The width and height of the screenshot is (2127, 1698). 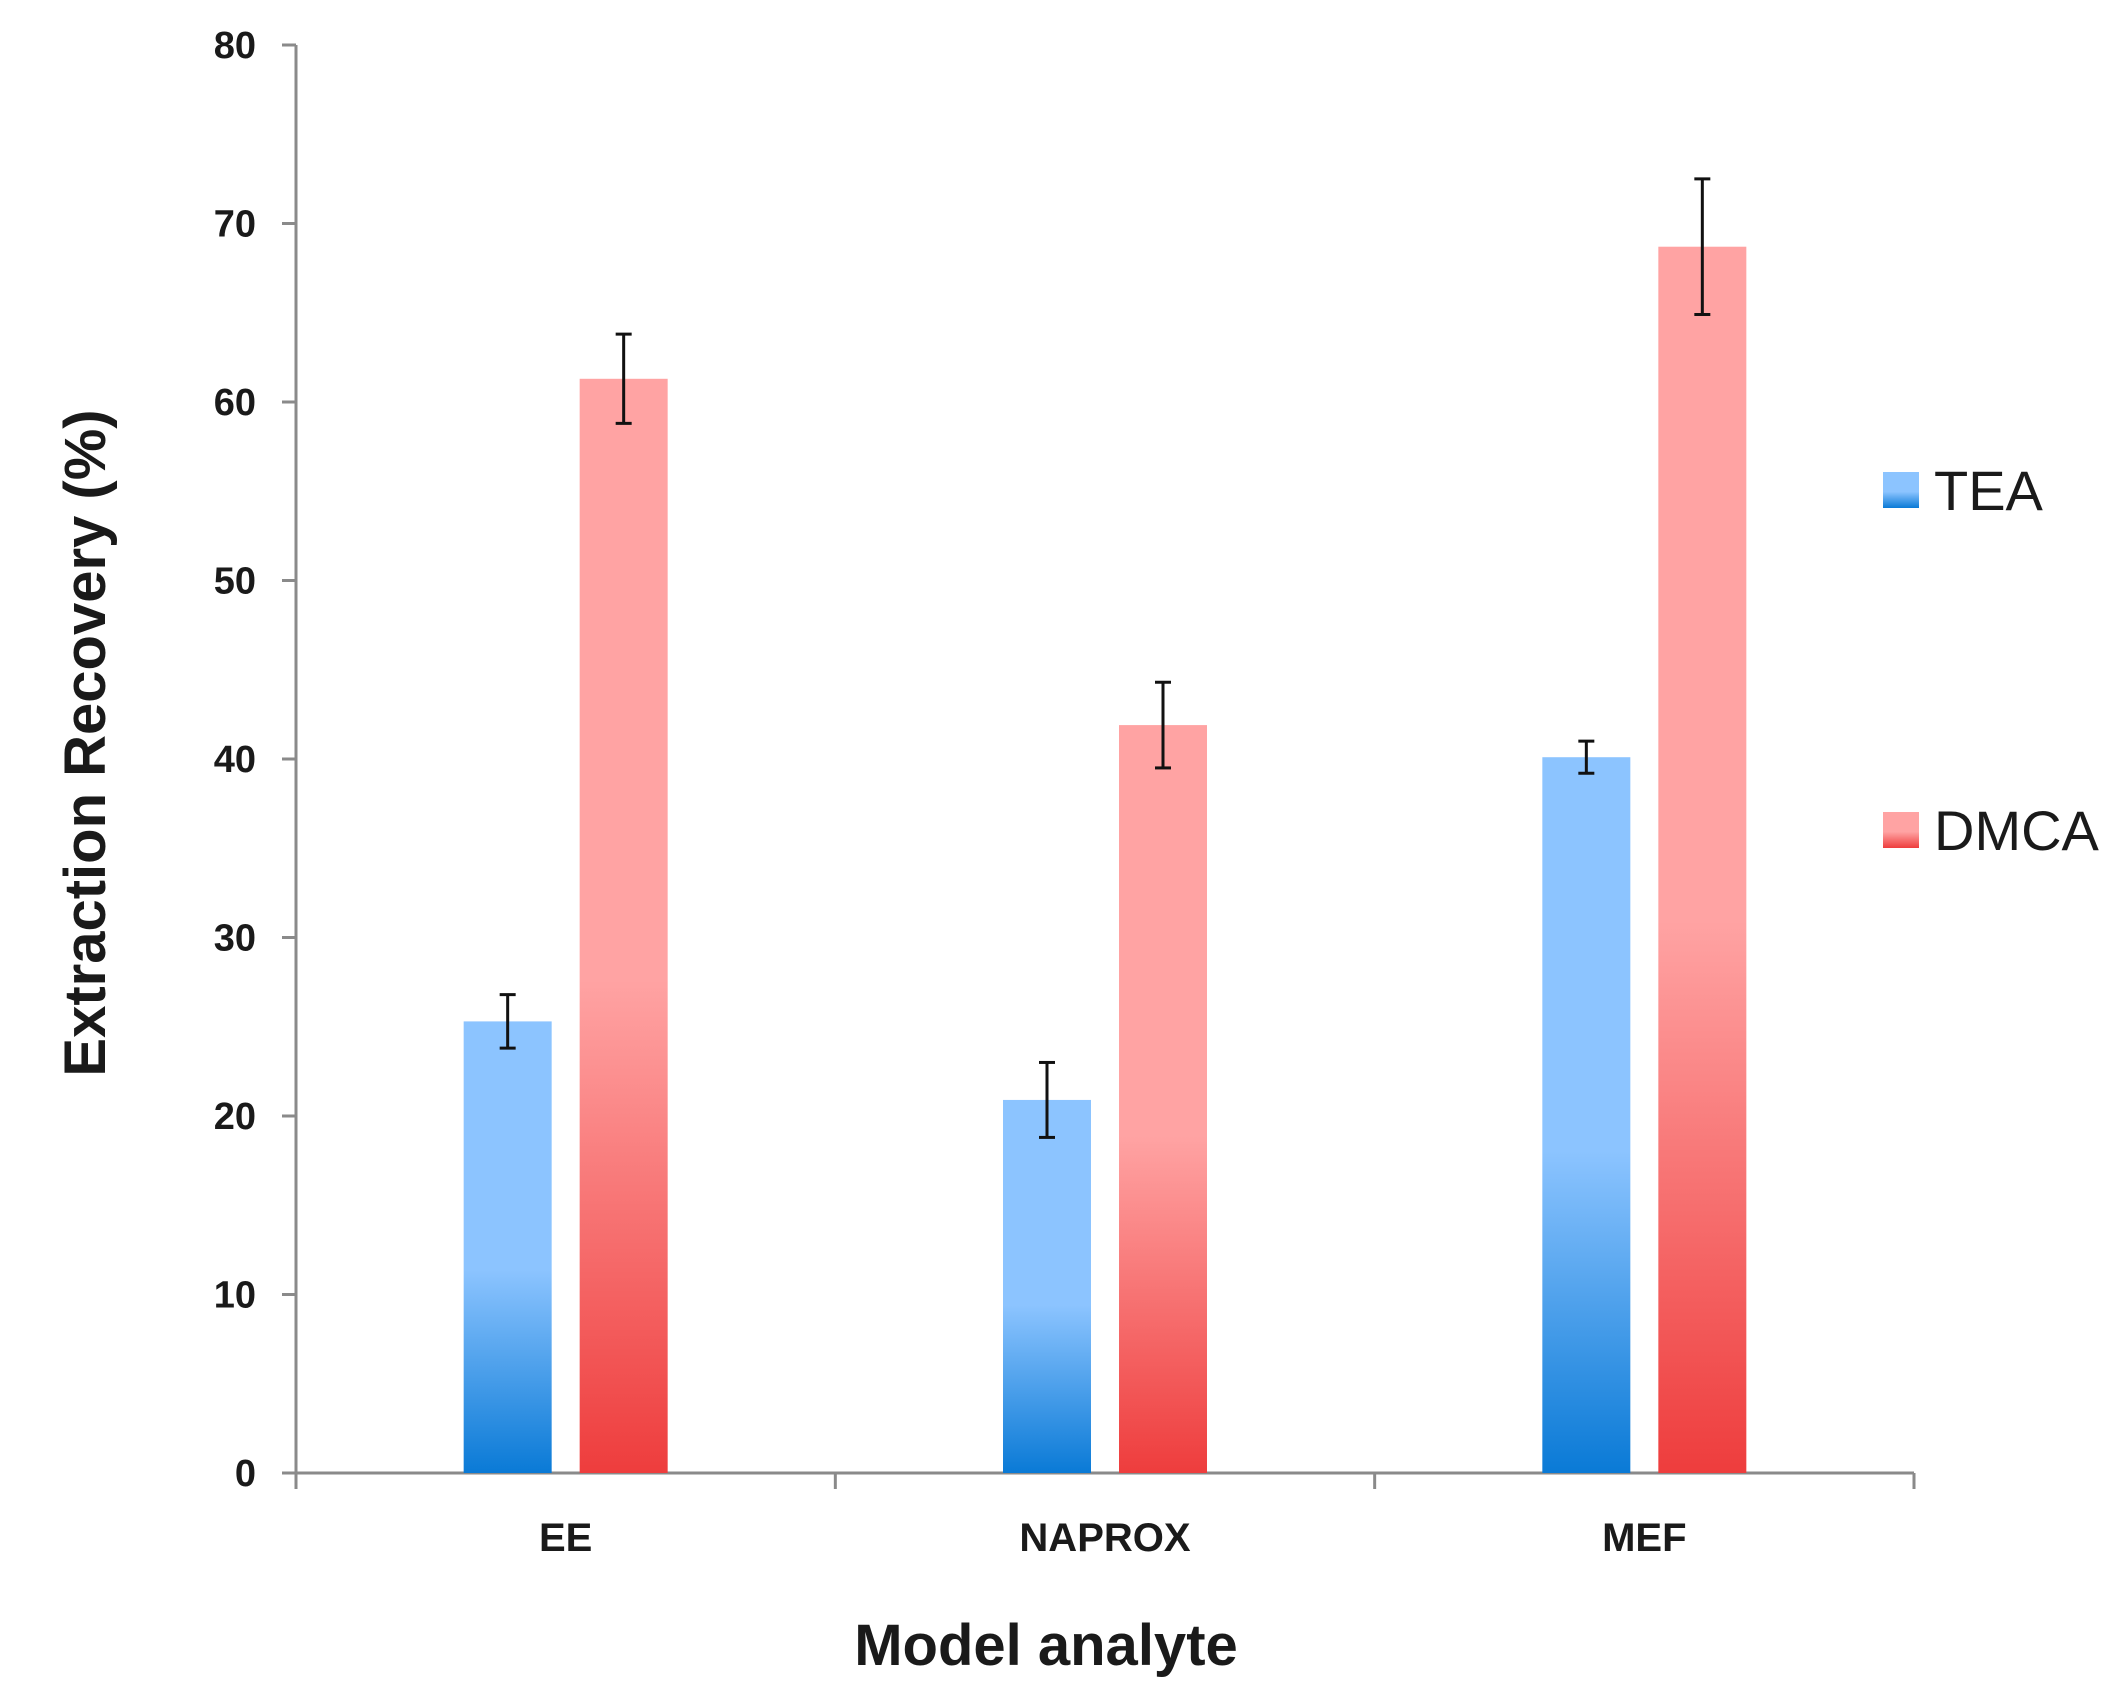 I want to click on y-tick-label-40: 40, so click(x=235, y=760).